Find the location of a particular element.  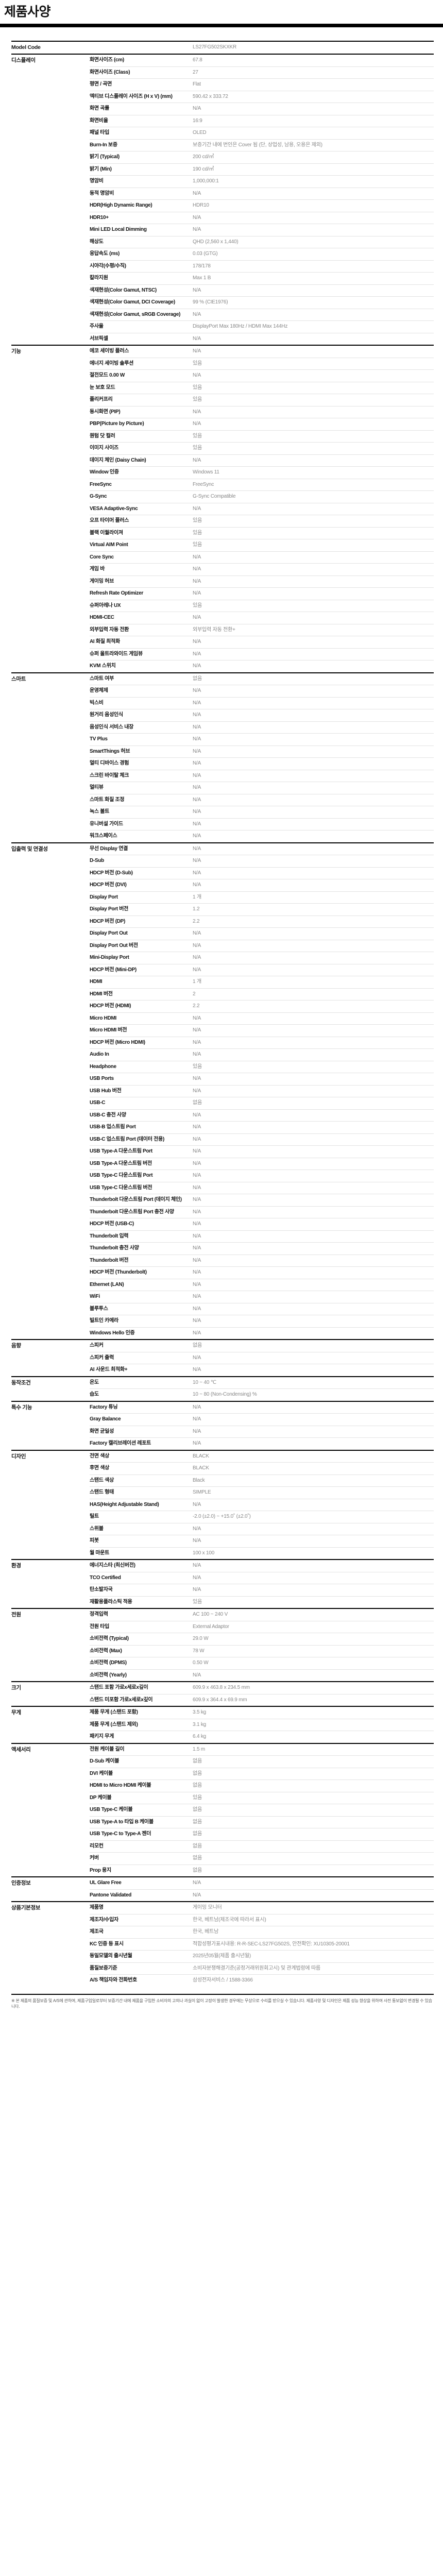

spec-row-label: USB-B 업스트림 Port is located at coordinates (141, 1127).